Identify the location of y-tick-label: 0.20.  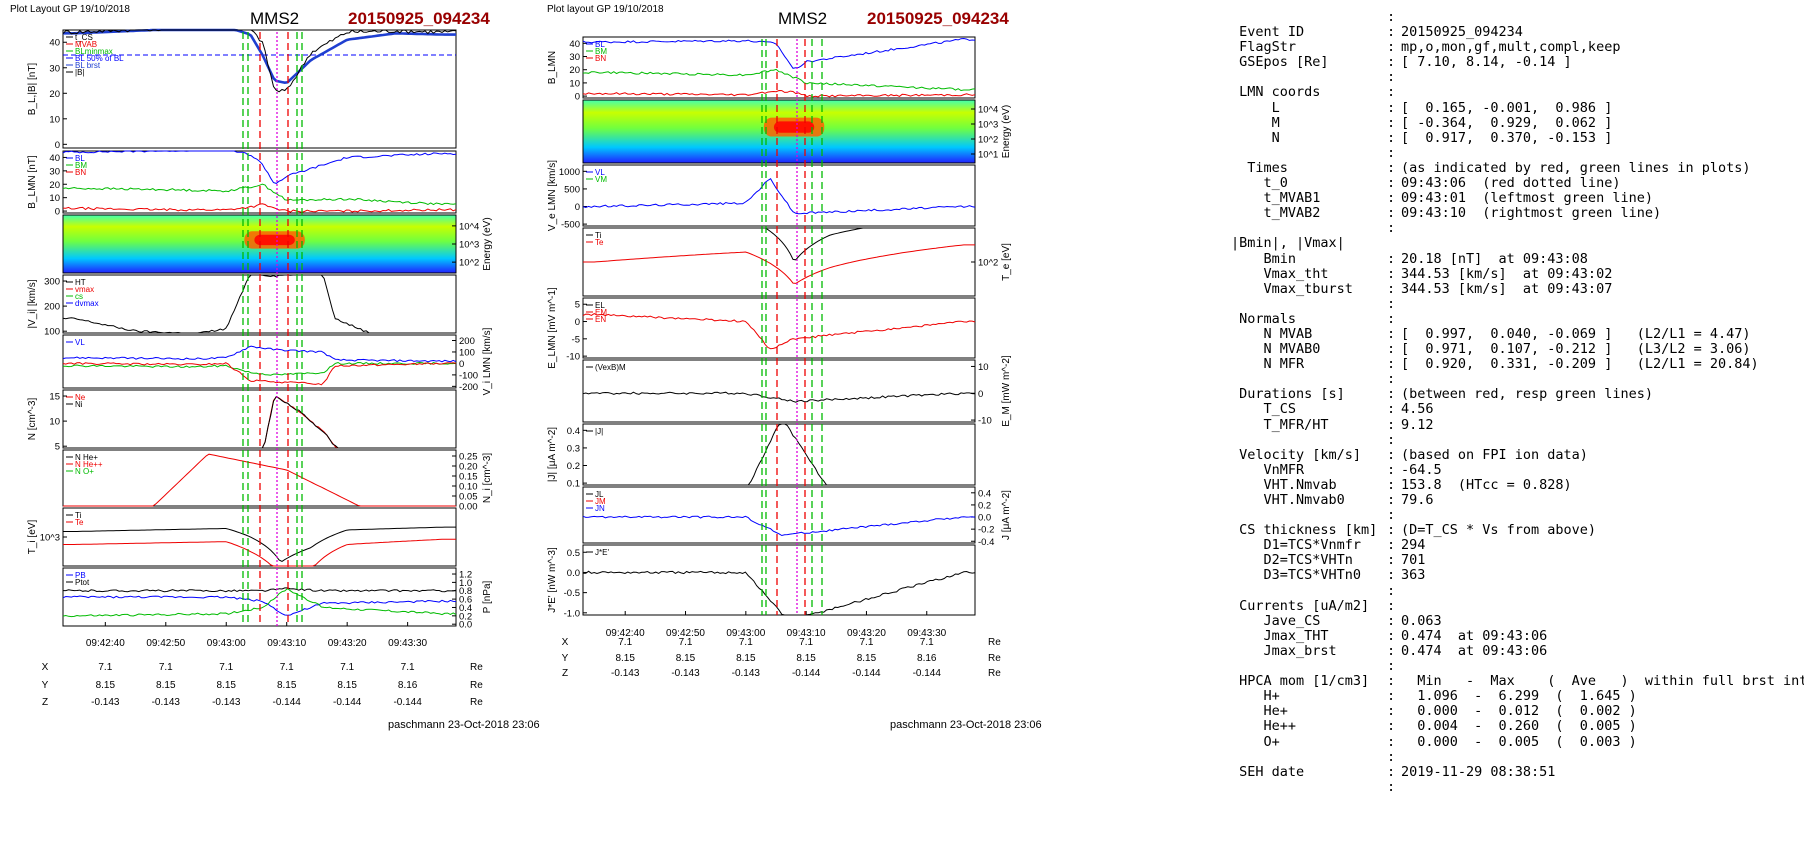
(468, 467).